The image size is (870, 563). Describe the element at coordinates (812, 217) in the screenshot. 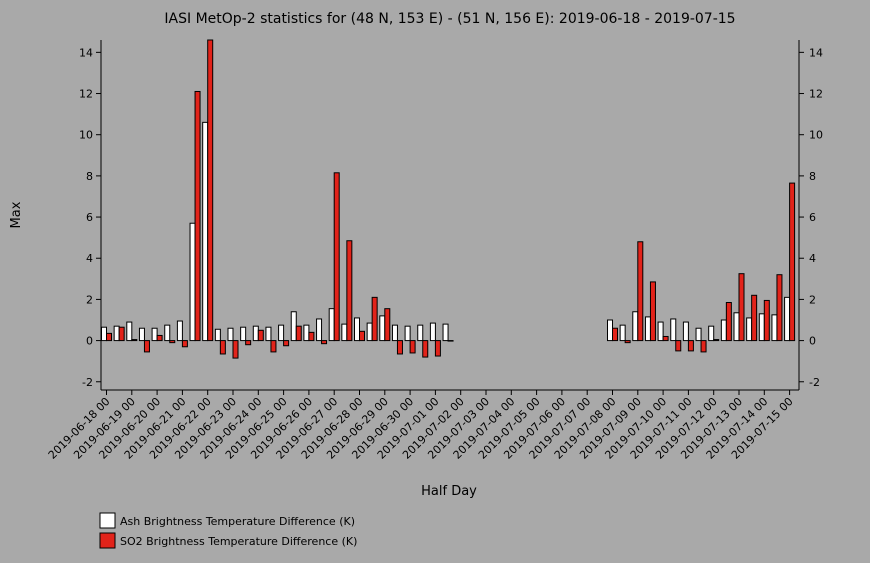

I see `y-tick-label-right: 6` at that location.